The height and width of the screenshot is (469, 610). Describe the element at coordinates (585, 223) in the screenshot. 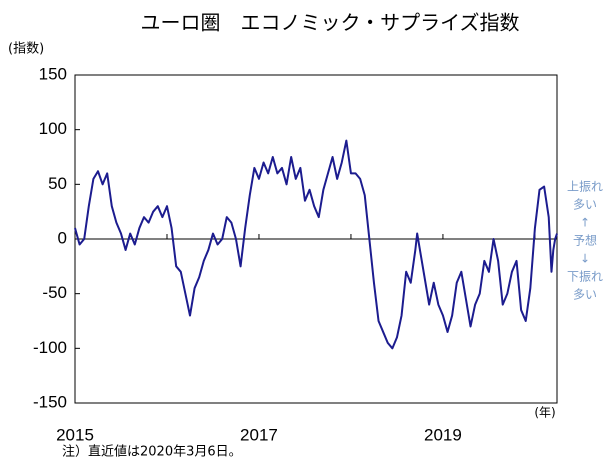

I see `side-annotation: ↑` at that location.